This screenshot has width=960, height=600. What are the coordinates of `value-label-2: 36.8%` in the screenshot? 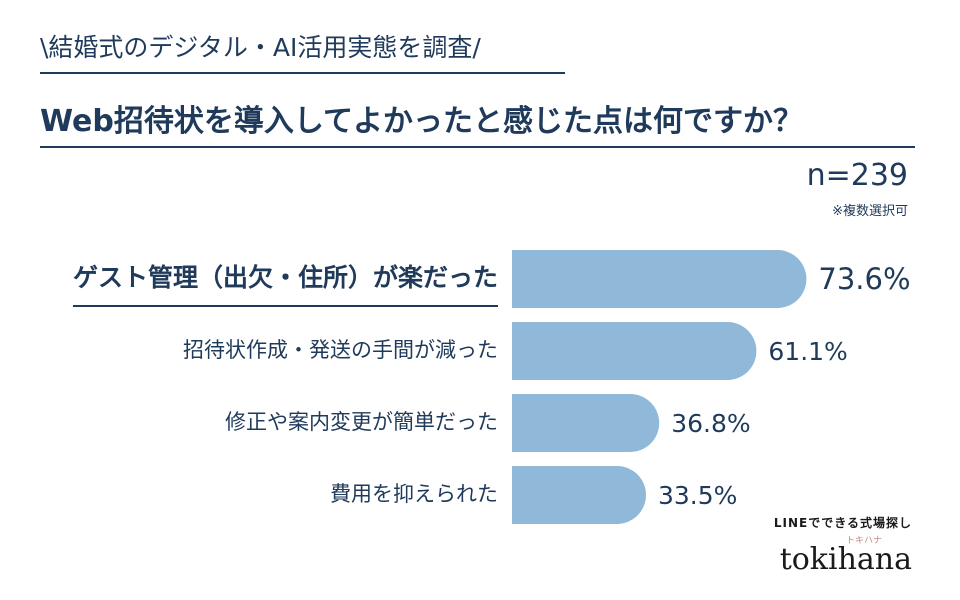 It's located at (710, 423).